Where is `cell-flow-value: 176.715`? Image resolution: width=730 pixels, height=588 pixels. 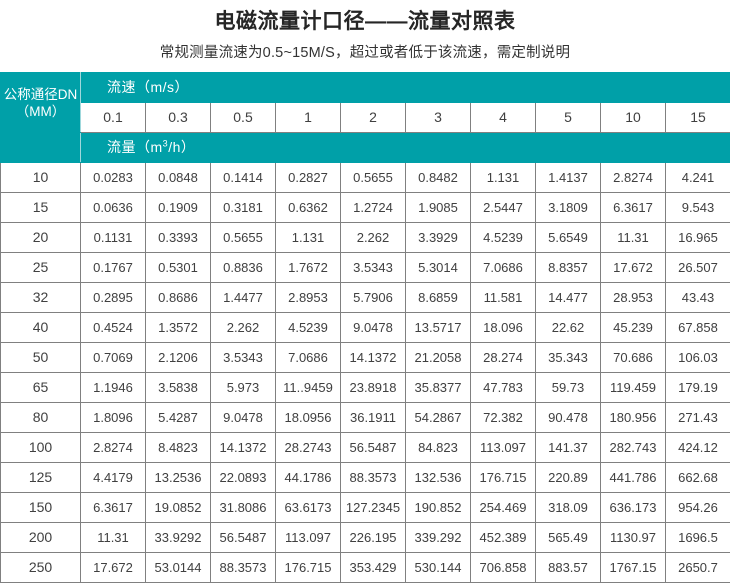 cell-flow-value: 176.715 is located at coordinates (503, 477).